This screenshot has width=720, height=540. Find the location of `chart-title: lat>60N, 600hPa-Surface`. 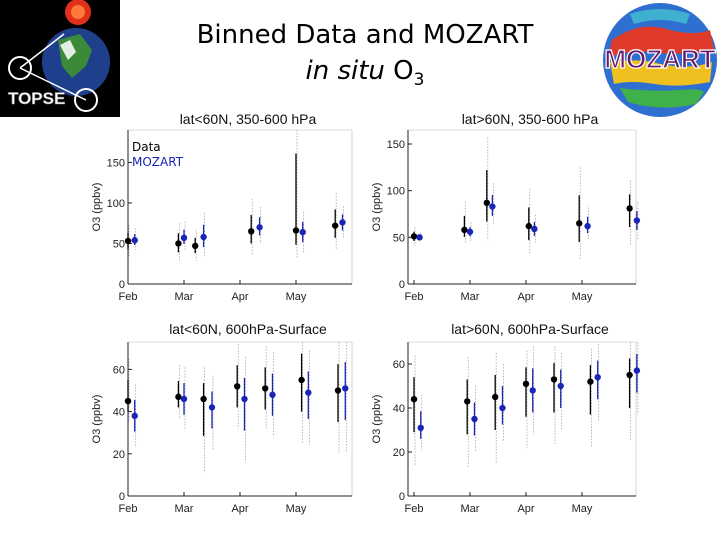

chart-title: lat>60N, 600hPa-Surface is located at coordinates (530, 329).